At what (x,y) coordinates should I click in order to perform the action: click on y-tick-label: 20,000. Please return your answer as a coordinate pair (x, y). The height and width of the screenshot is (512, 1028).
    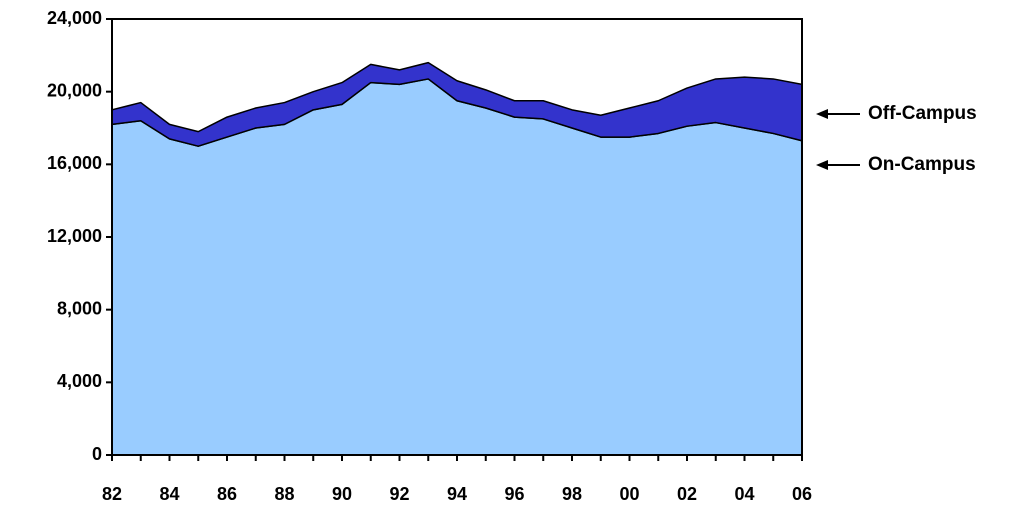
    Looking at the image, I should click on (74, 90).